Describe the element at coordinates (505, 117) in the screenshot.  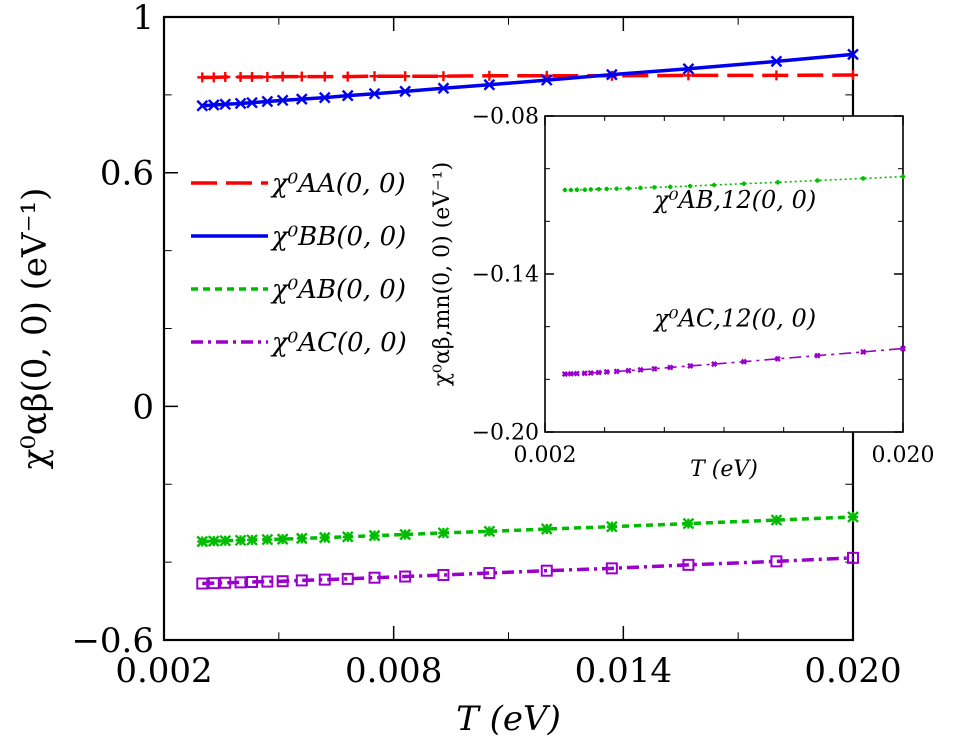
I see `inset-y-tick-label: −0.08` at that location.